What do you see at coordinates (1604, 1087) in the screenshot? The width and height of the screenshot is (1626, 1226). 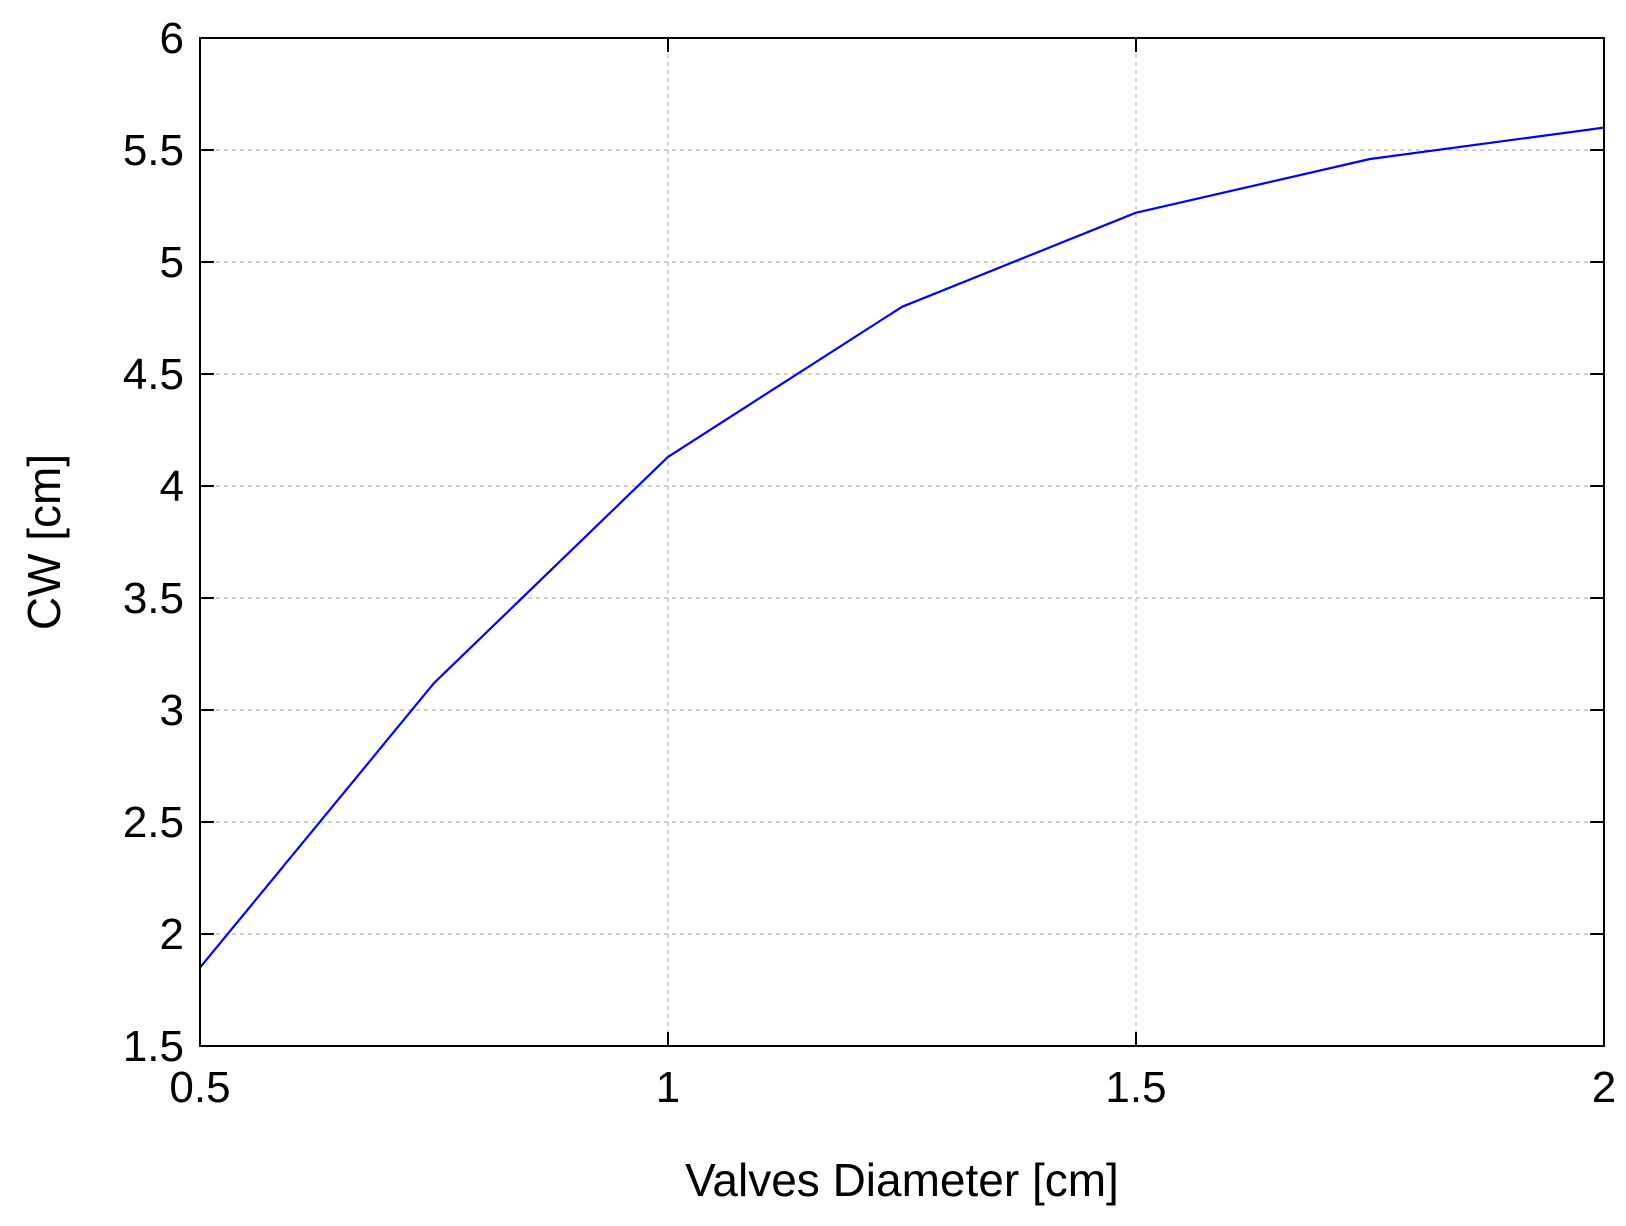 I see `x-tick-label: 2` at bounding box center [1604, 1087].